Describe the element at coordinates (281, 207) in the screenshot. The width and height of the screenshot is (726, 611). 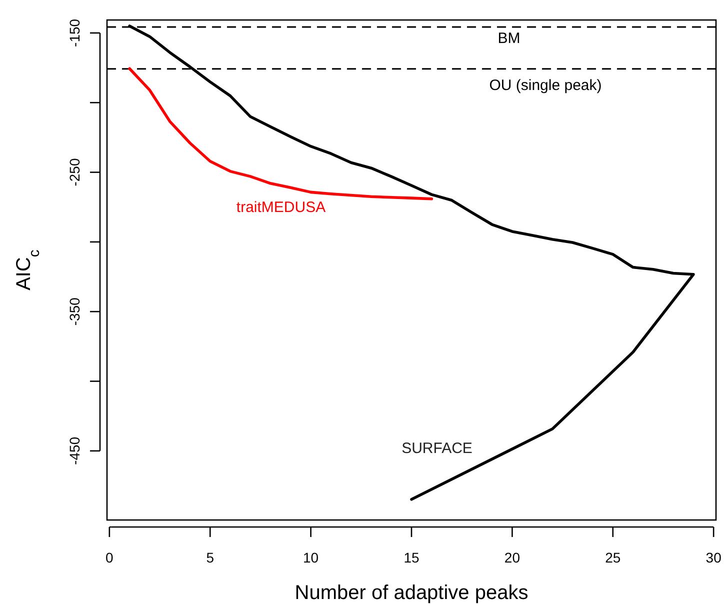
I see `series-label: traitMEDUSA` at that location.